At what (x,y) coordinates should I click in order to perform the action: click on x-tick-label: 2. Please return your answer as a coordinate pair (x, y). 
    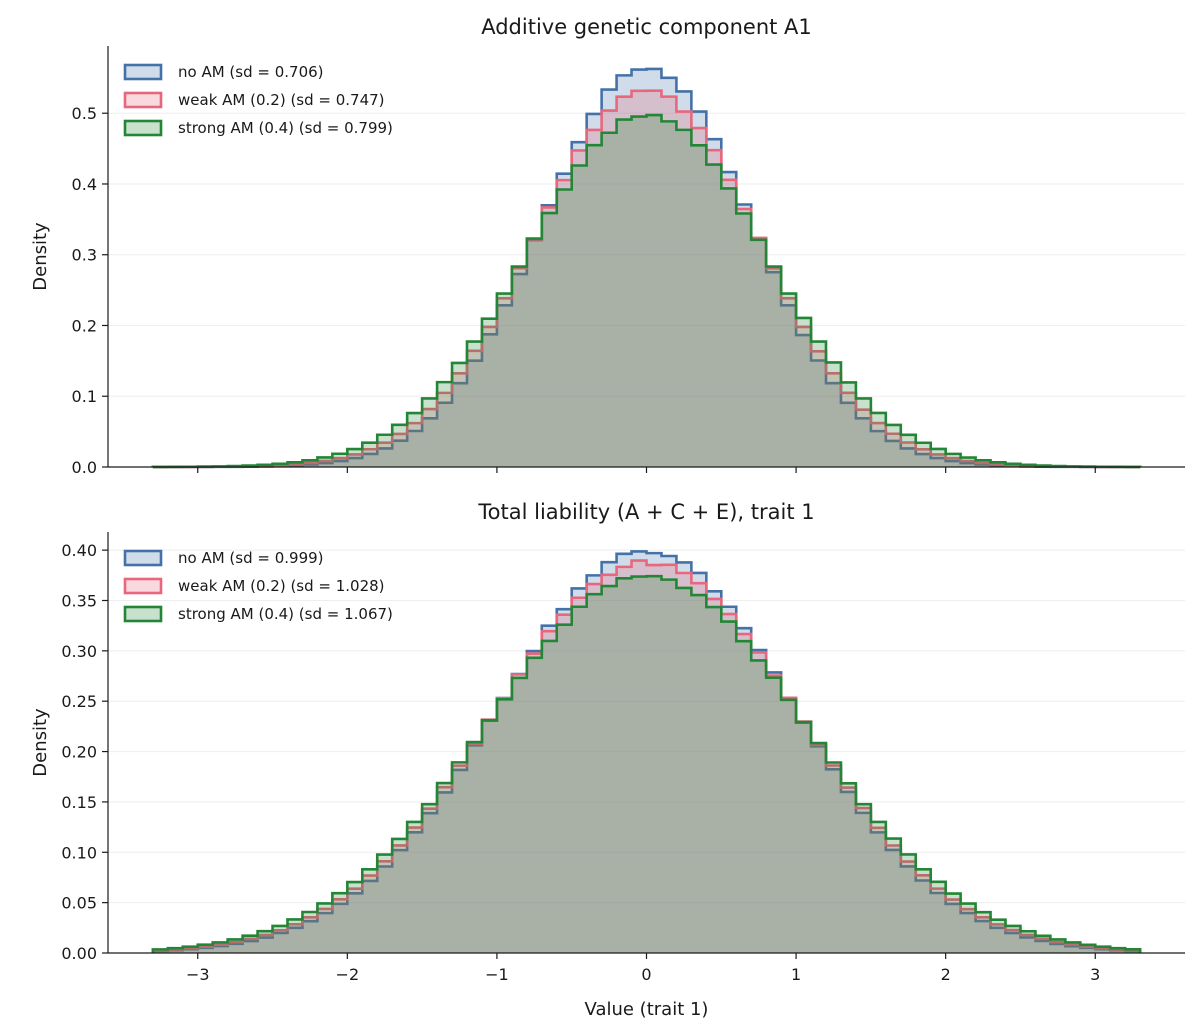
    Looking at the image, I should click on (946, 974).